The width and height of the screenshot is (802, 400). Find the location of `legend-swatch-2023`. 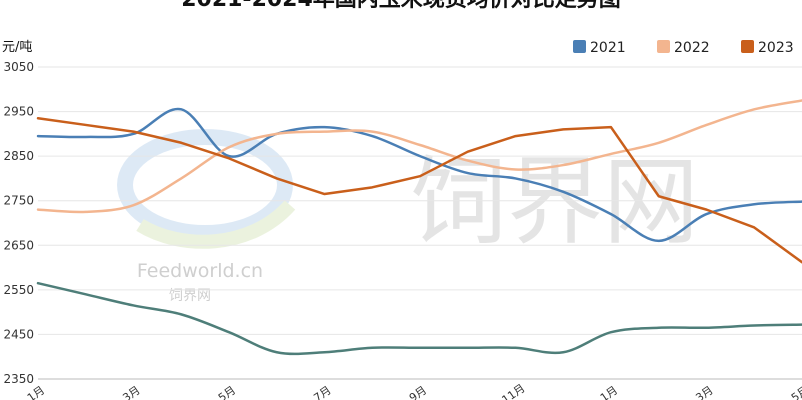

legend-swatch-2023 is located at coordinates (747, 46).